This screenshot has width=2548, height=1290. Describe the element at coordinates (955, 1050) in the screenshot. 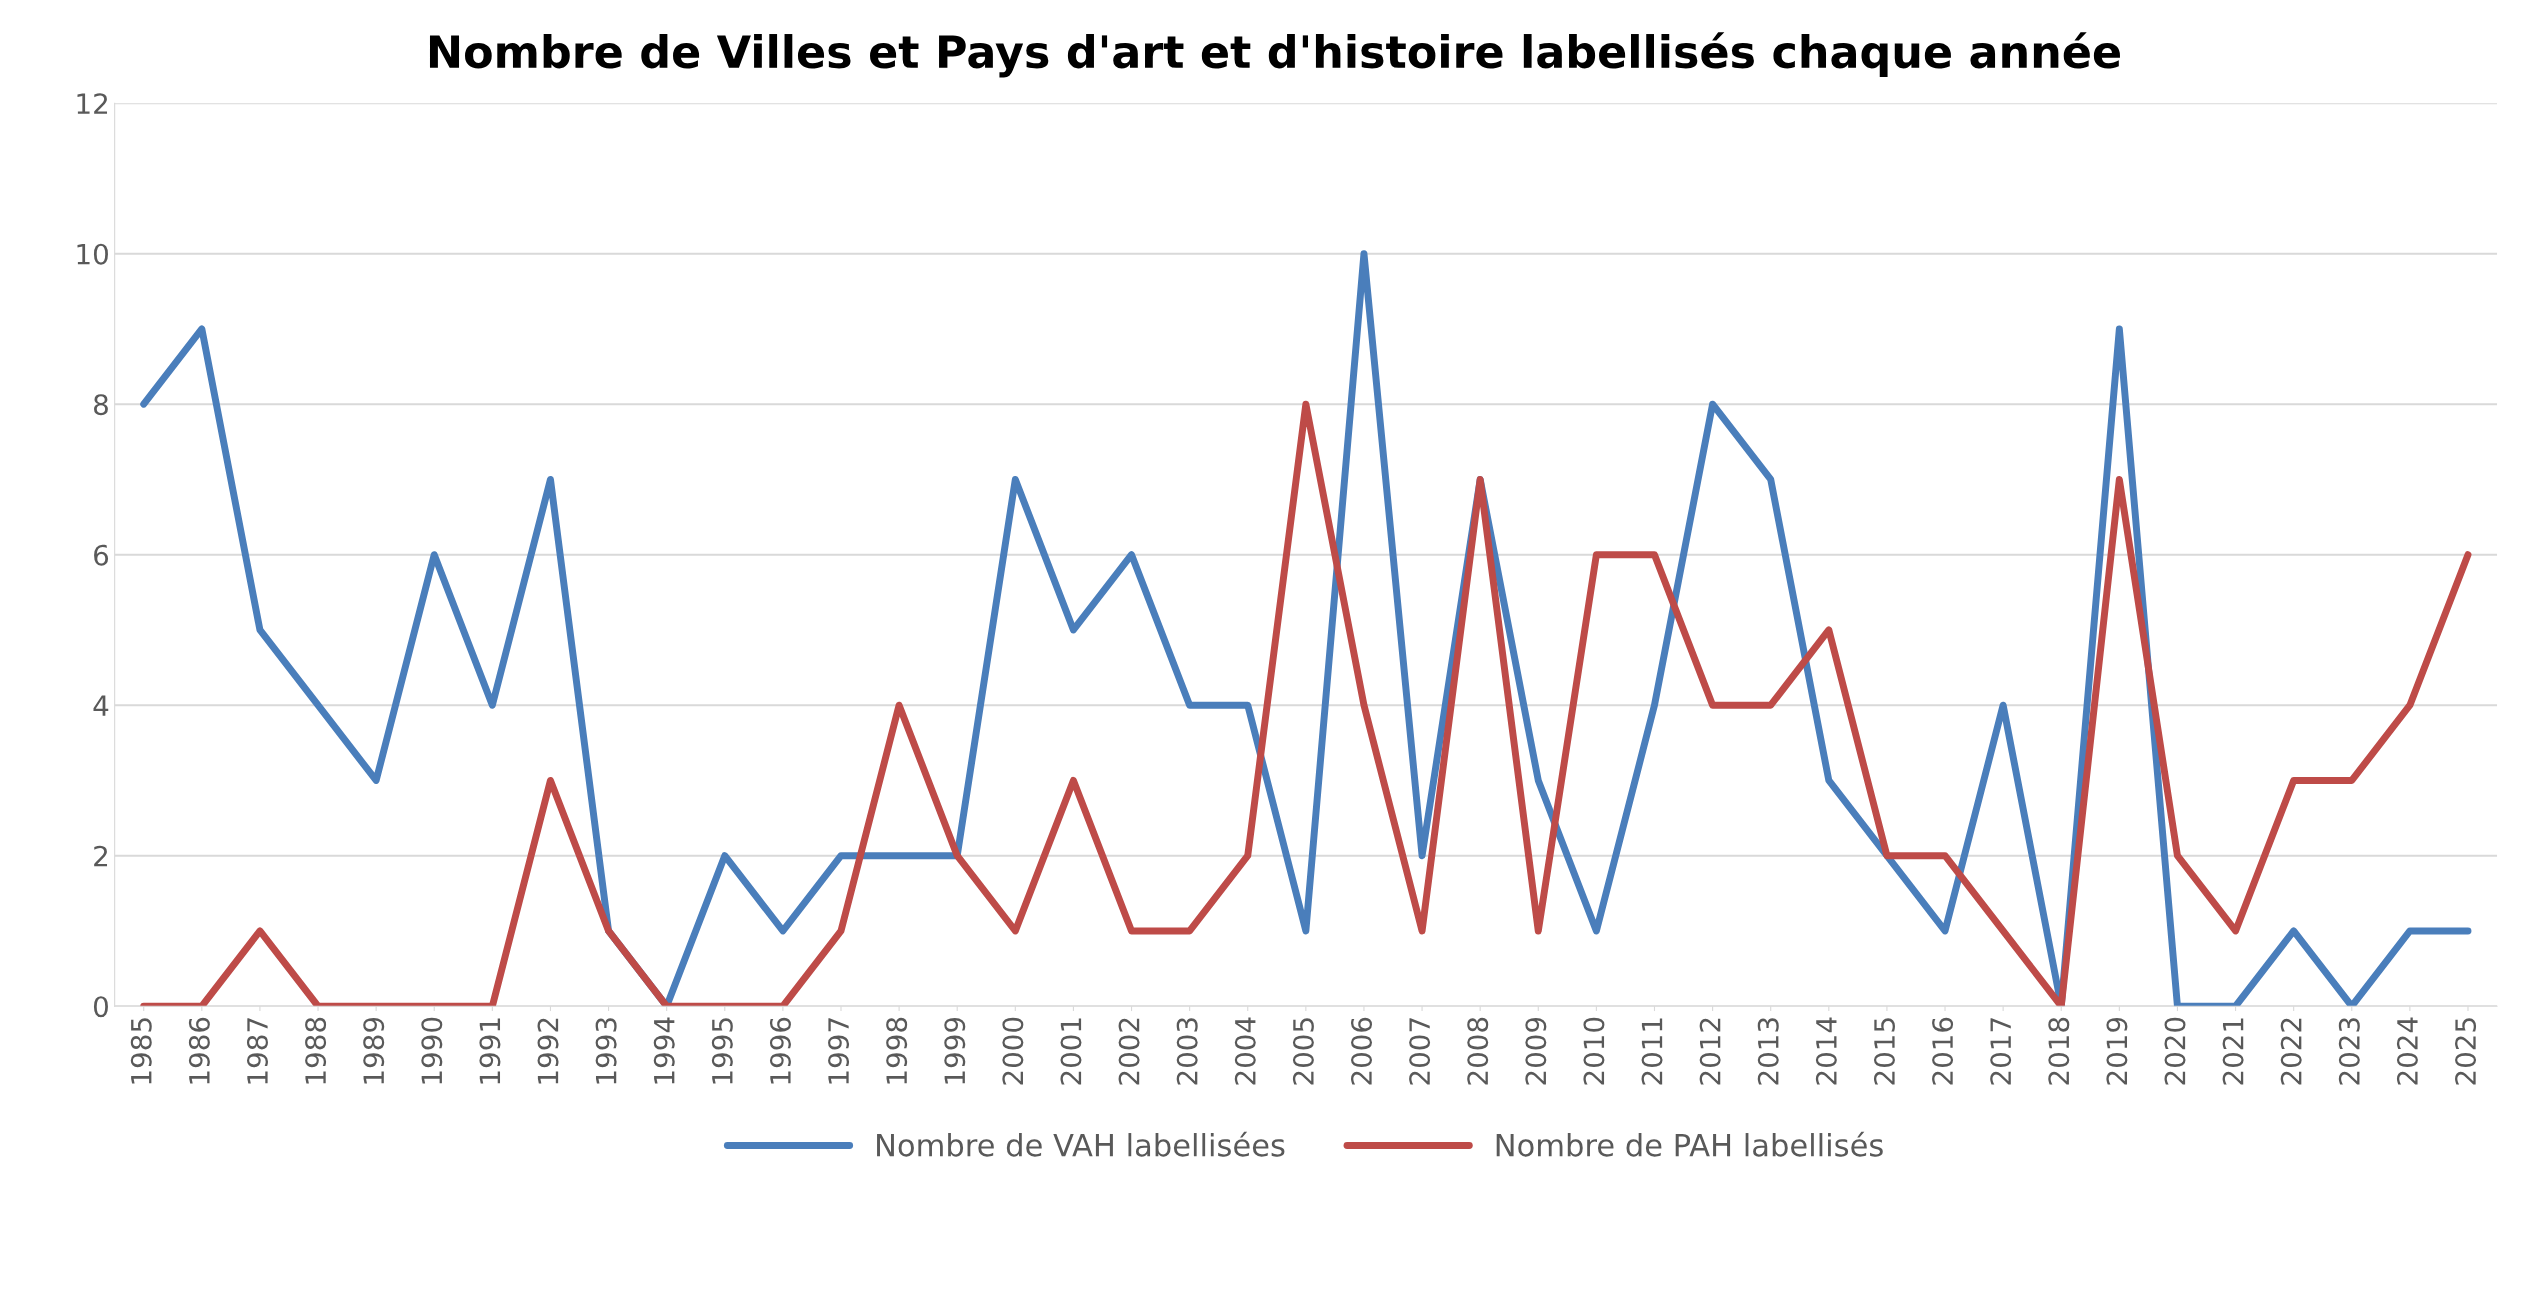

I see `x-tick-label: 1999` at that location.